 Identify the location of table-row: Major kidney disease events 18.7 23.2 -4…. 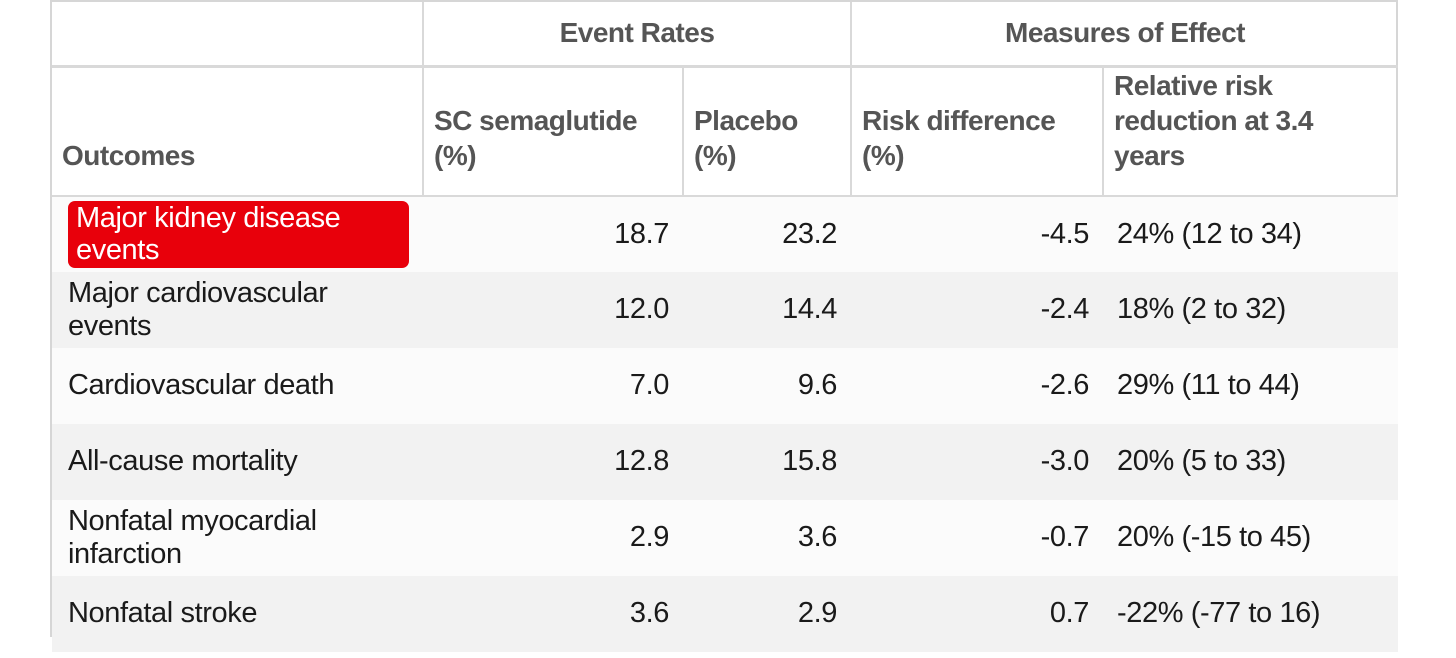
(725, 233).